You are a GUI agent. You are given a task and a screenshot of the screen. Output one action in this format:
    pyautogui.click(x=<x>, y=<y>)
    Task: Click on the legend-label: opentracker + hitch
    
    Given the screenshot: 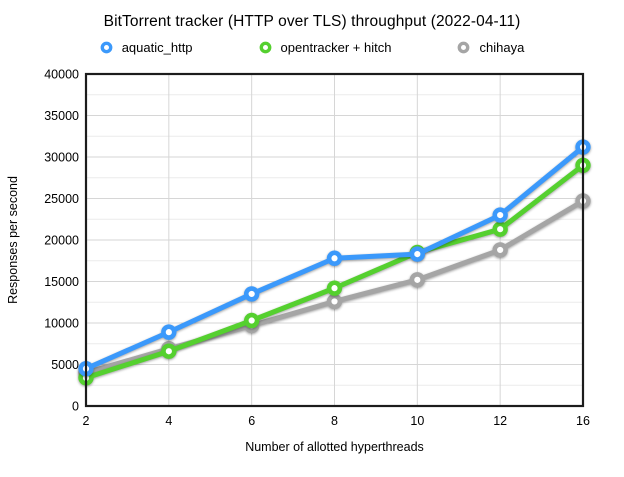 What is the action you would take?
    pyautogui.click(x=336, y=47)
    